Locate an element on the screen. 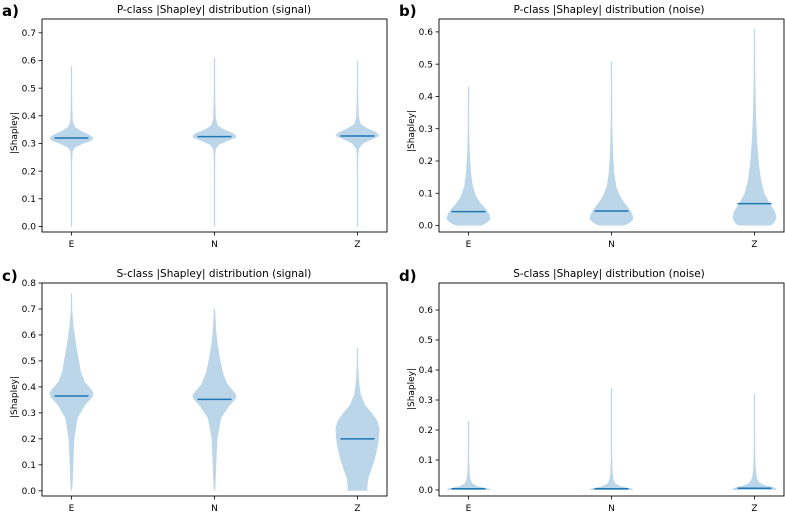  y-ticks: 0.0 0.1 0.2 0.3 0.4 0.5 0.6 0.7 0.8 is located at coordinates (32, 388).